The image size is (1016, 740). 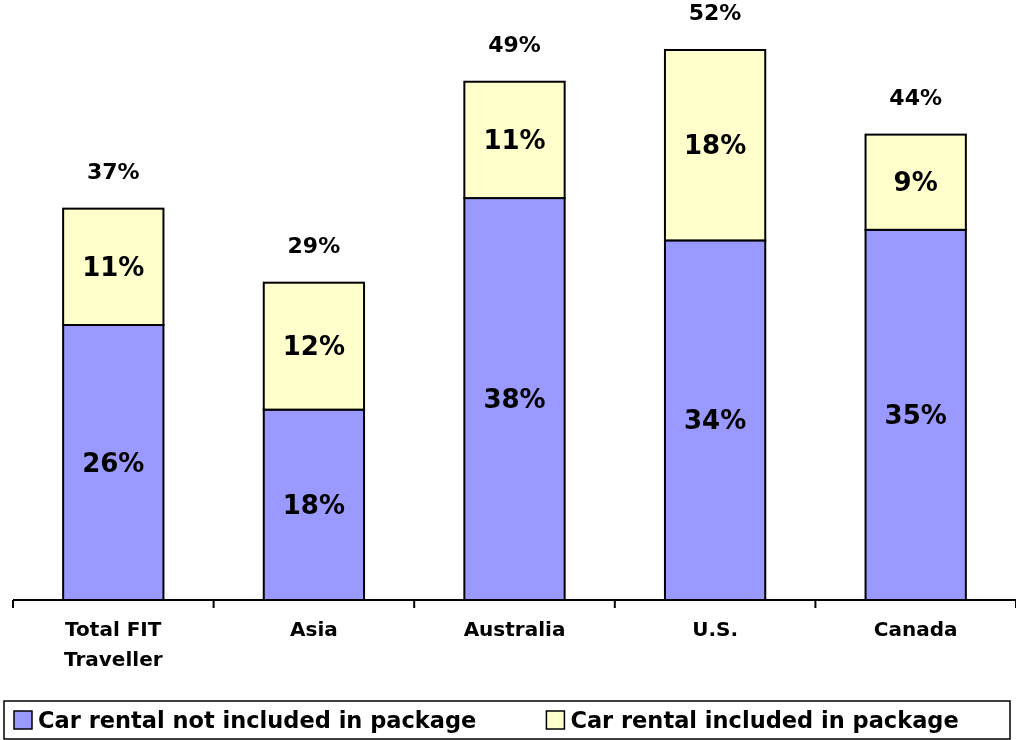 What do you see at coordinates (915, 182) in the screenshot?
I see `data-label: 9%` at bounding box center [915, 182].